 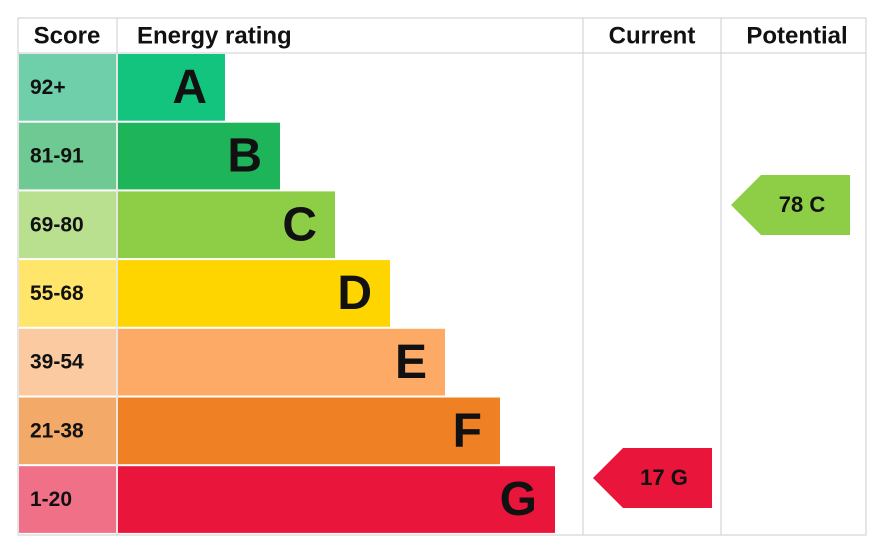 What do you see at coordinates (57, 430) in the screenshot?
I see `score-label: 21-38` at bounding box center [57, 430].